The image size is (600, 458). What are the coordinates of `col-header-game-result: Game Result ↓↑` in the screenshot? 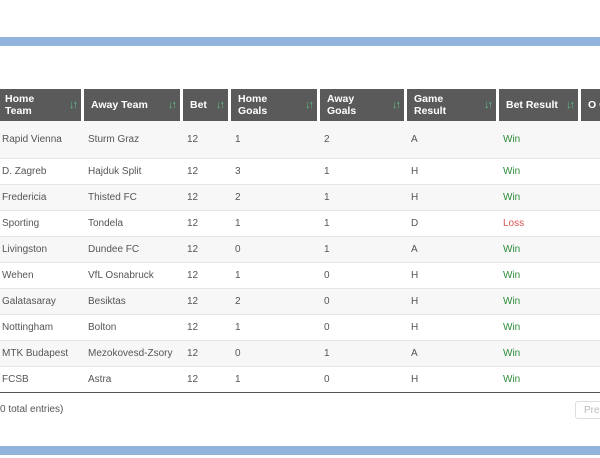 It's located at (453, 105).